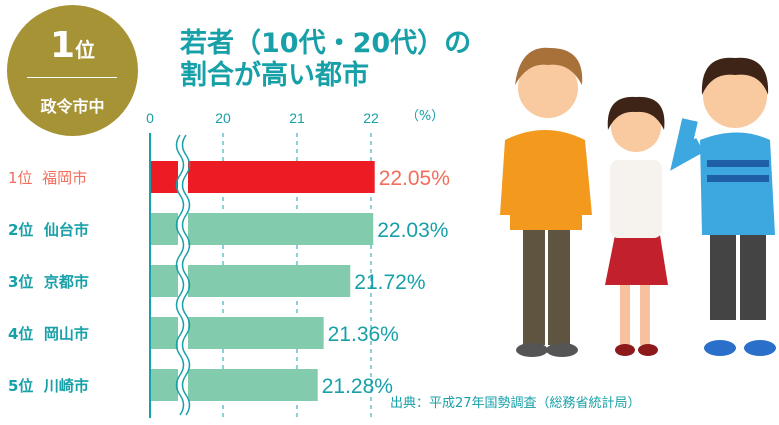  Describe the element at coordinates (363, 334) in the screenshot. I see `value-label: 21.36%` at that location.